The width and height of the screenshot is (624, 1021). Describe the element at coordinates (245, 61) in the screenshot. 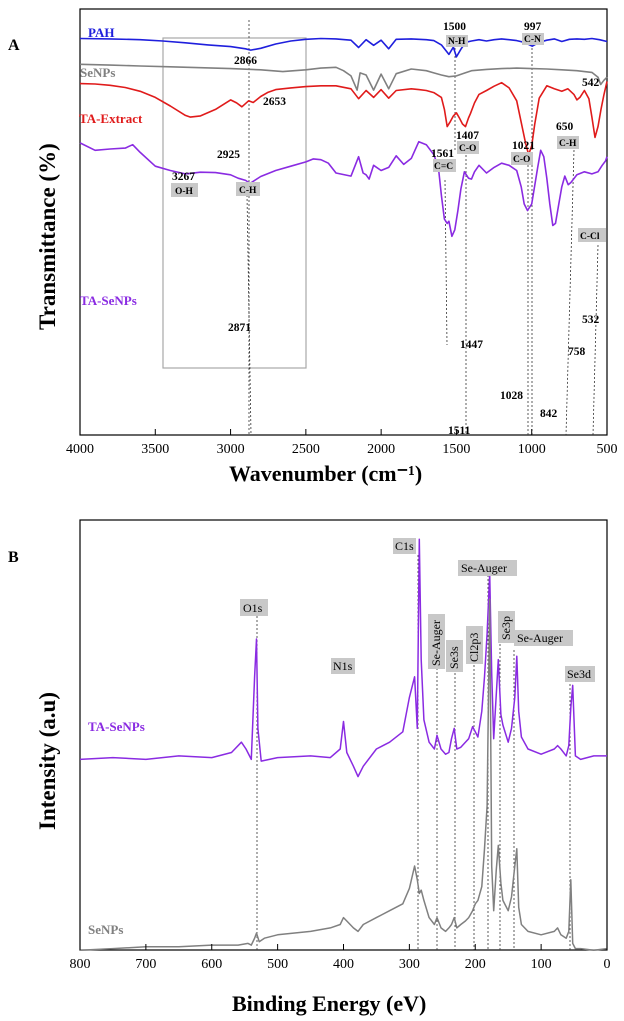

I see `peak-label: 2866` at that location.